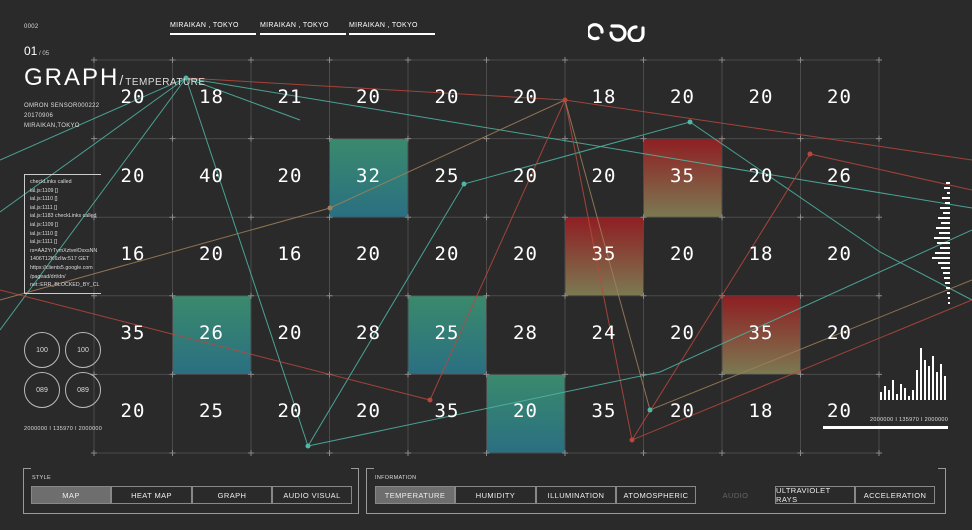 Image resolution: width=972 pixels, height=530 pixels. Describe the element at coordinates (42, 390) in the screenshot. I see `gauge-circle-3: 089` at that location.